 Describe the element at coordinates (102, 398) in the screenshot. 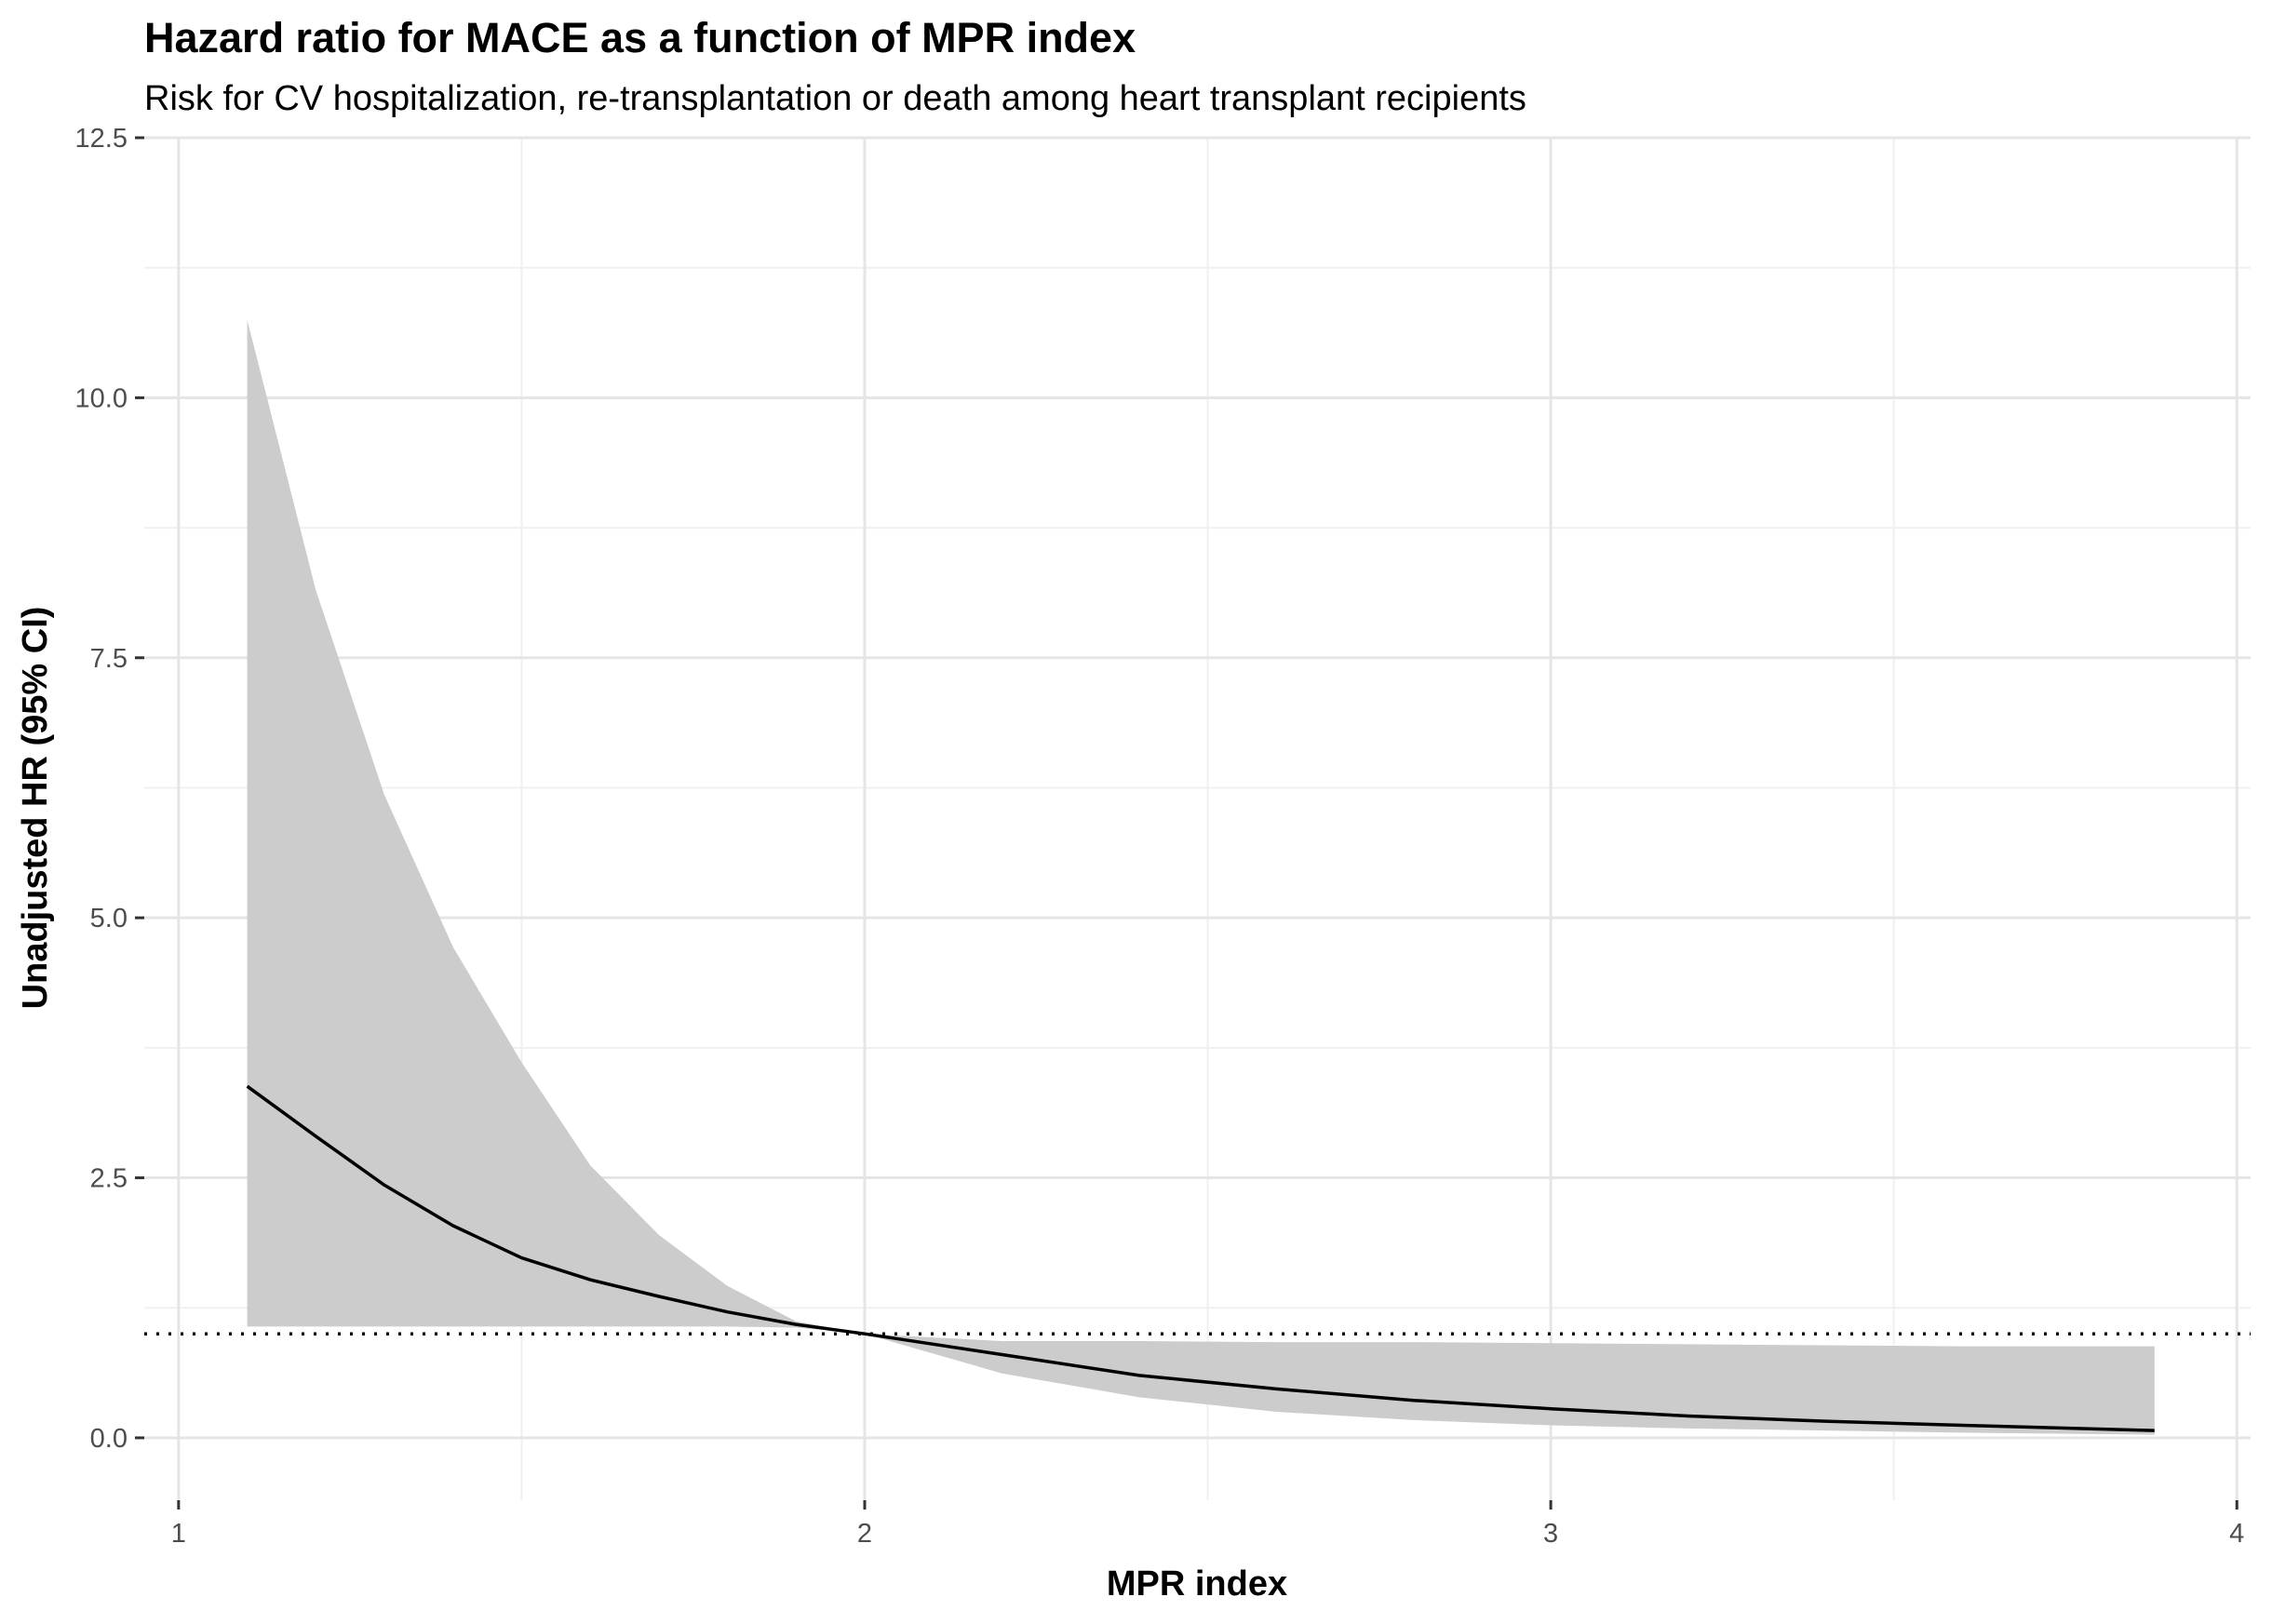

I see `y-tick-label: 10.0` at that location.